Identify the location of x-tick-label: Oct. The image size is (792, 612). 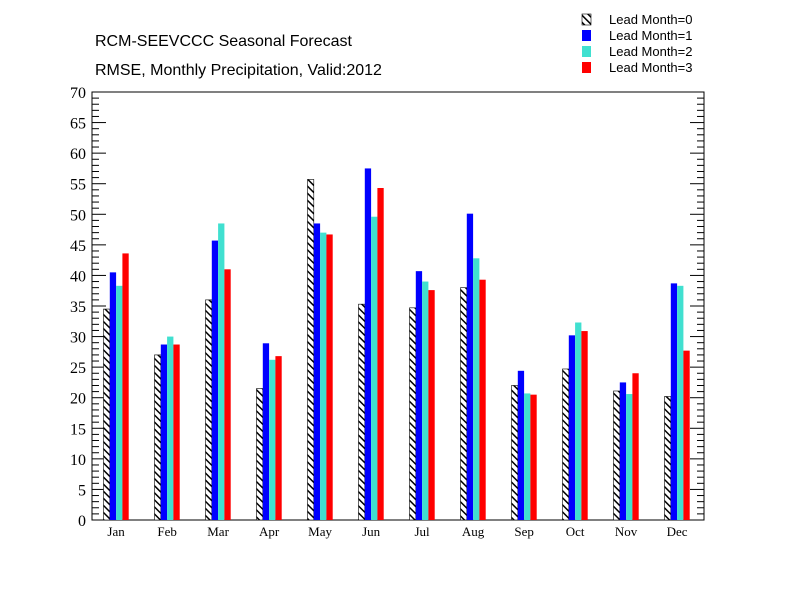
(575, 531).